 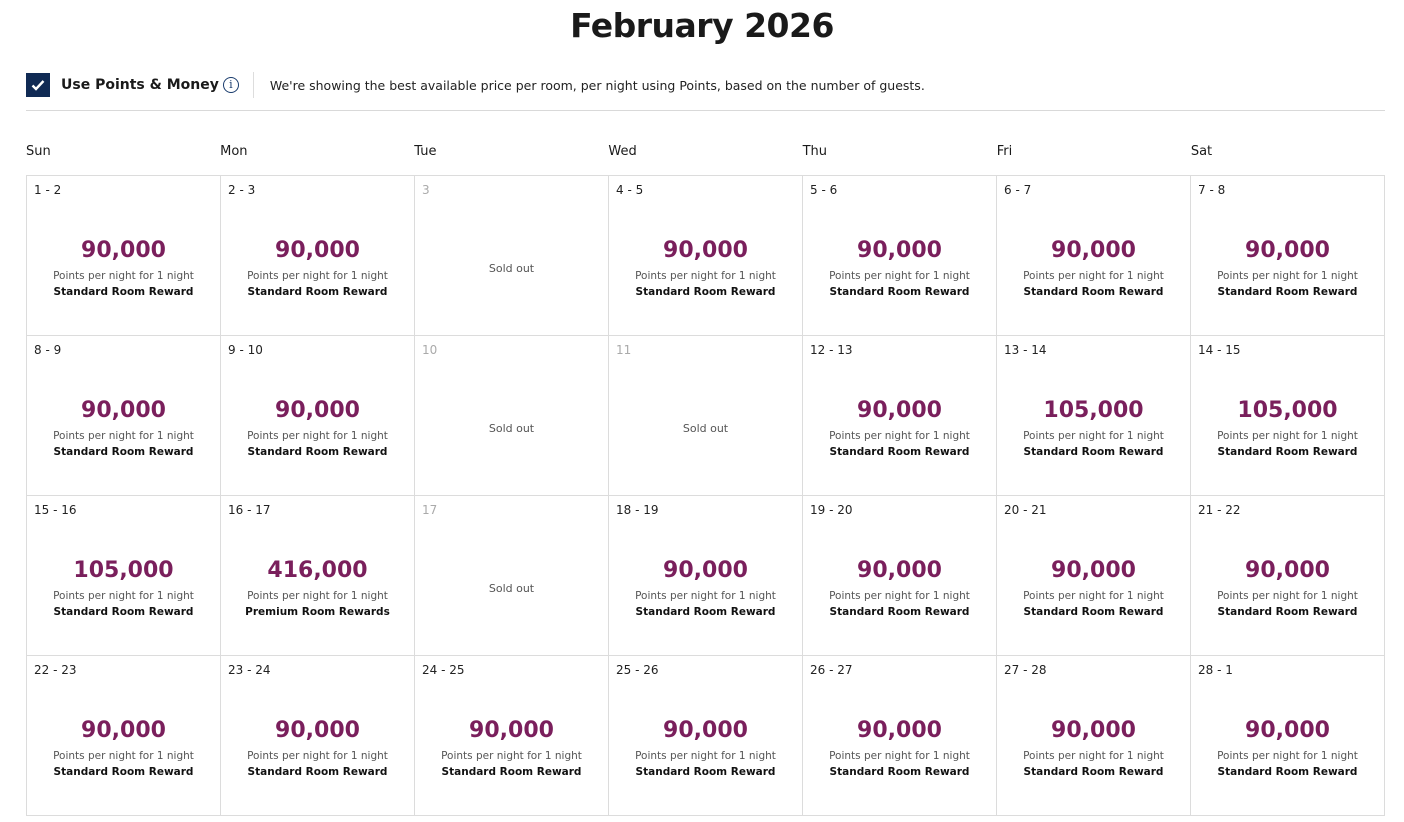 I want to click on day-dates: 7 - 8, so click(x=1212, y=190).